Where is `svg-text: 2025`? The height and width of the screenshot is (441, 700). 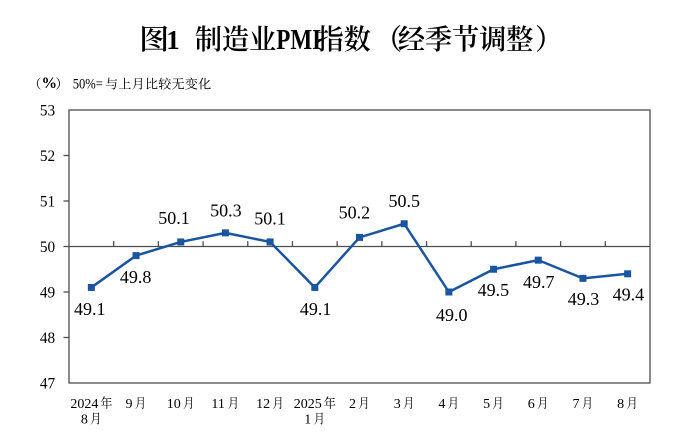 svg-text: 2025 is located at coordinates (308, 404).